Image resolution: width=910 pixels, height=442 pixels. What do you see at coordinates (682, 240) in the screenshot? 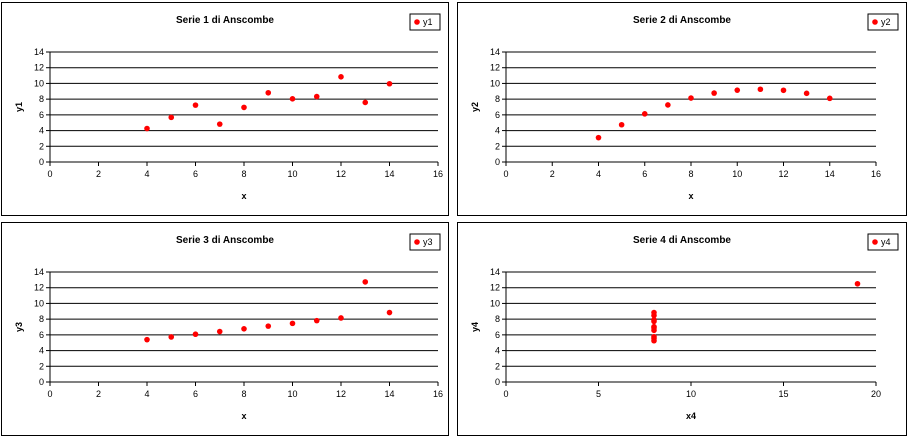
I see `chart-title: Serie 4 di Anscombe` at bounding box center [682, 240].